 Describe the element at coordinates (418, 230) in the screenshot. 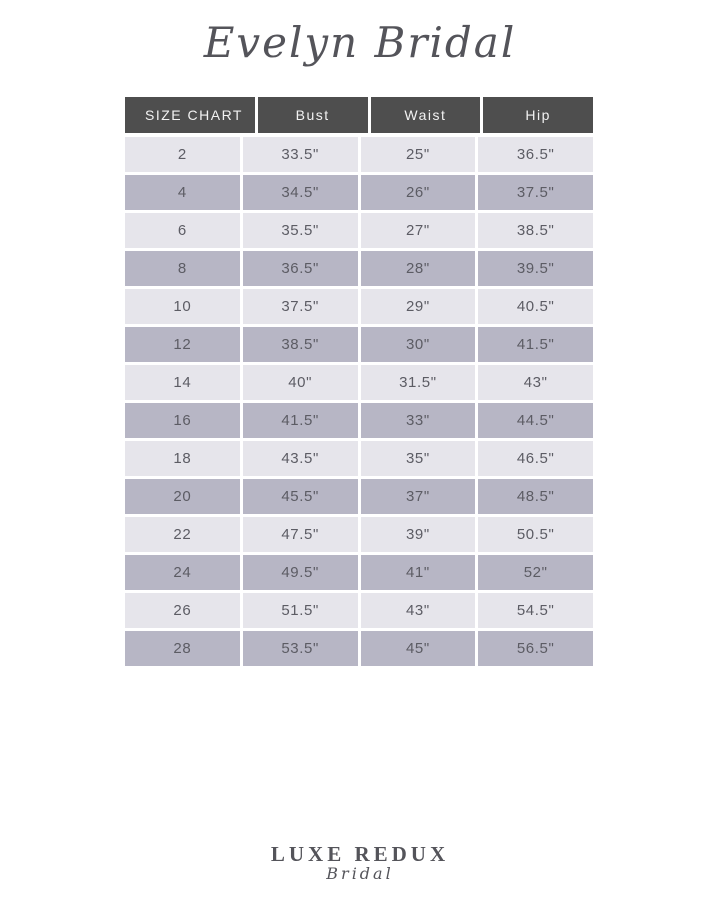

I see `cell-waist: 27"` at that location.